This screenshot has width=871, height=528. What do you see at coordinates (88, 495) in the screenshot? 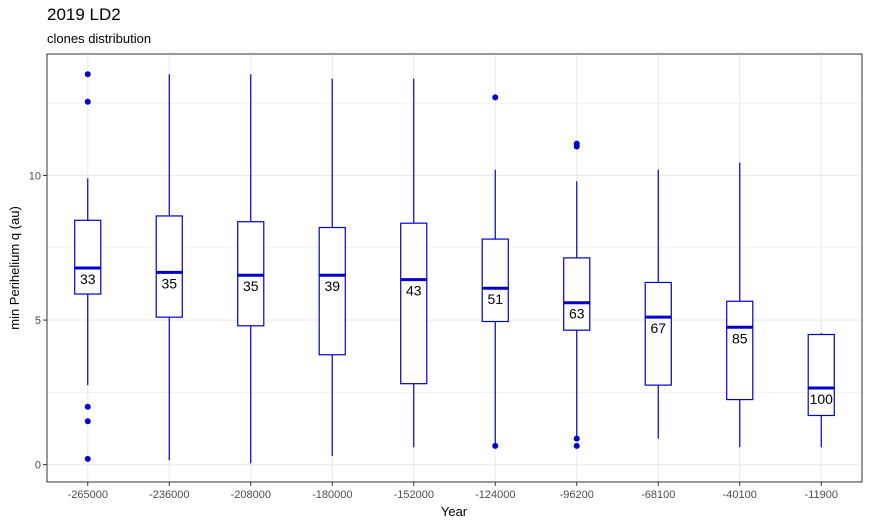
I see `x-tick-label: -265000` at bounding box center [88, 495].